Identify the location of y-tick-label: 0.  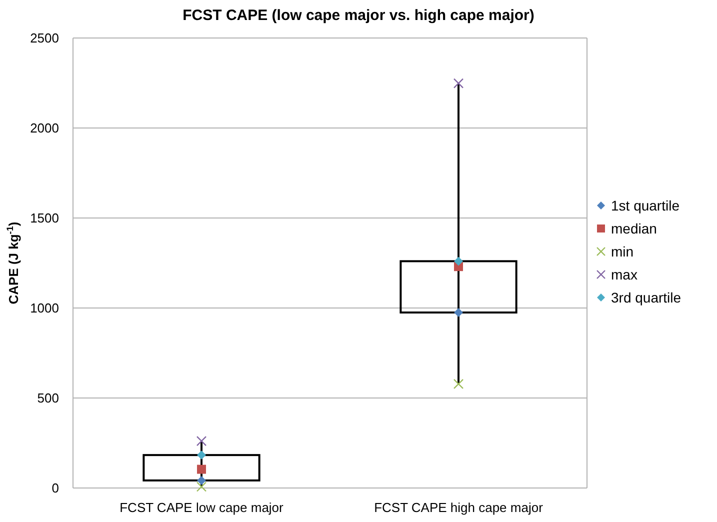
(55, 488).